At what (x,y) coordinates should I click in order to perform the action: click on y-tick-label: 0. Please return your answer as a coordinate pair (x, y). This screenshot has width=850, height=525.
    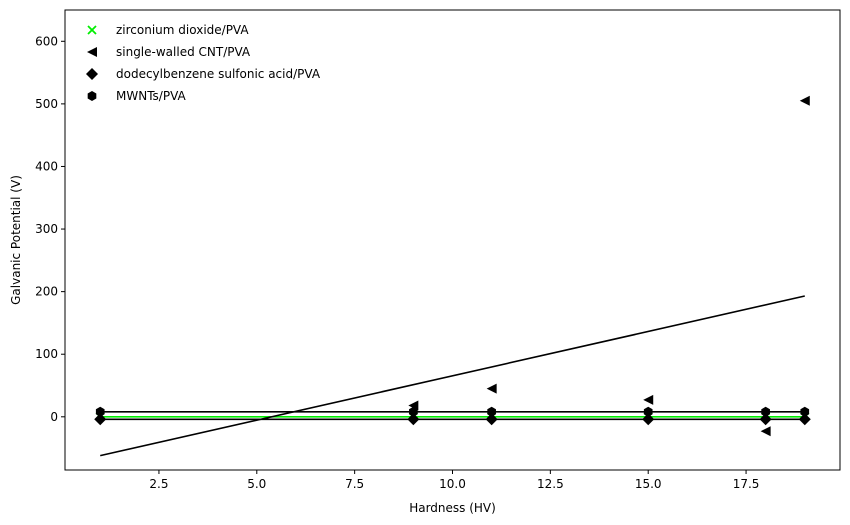
    Looking at the image, I should click on (54, 417).